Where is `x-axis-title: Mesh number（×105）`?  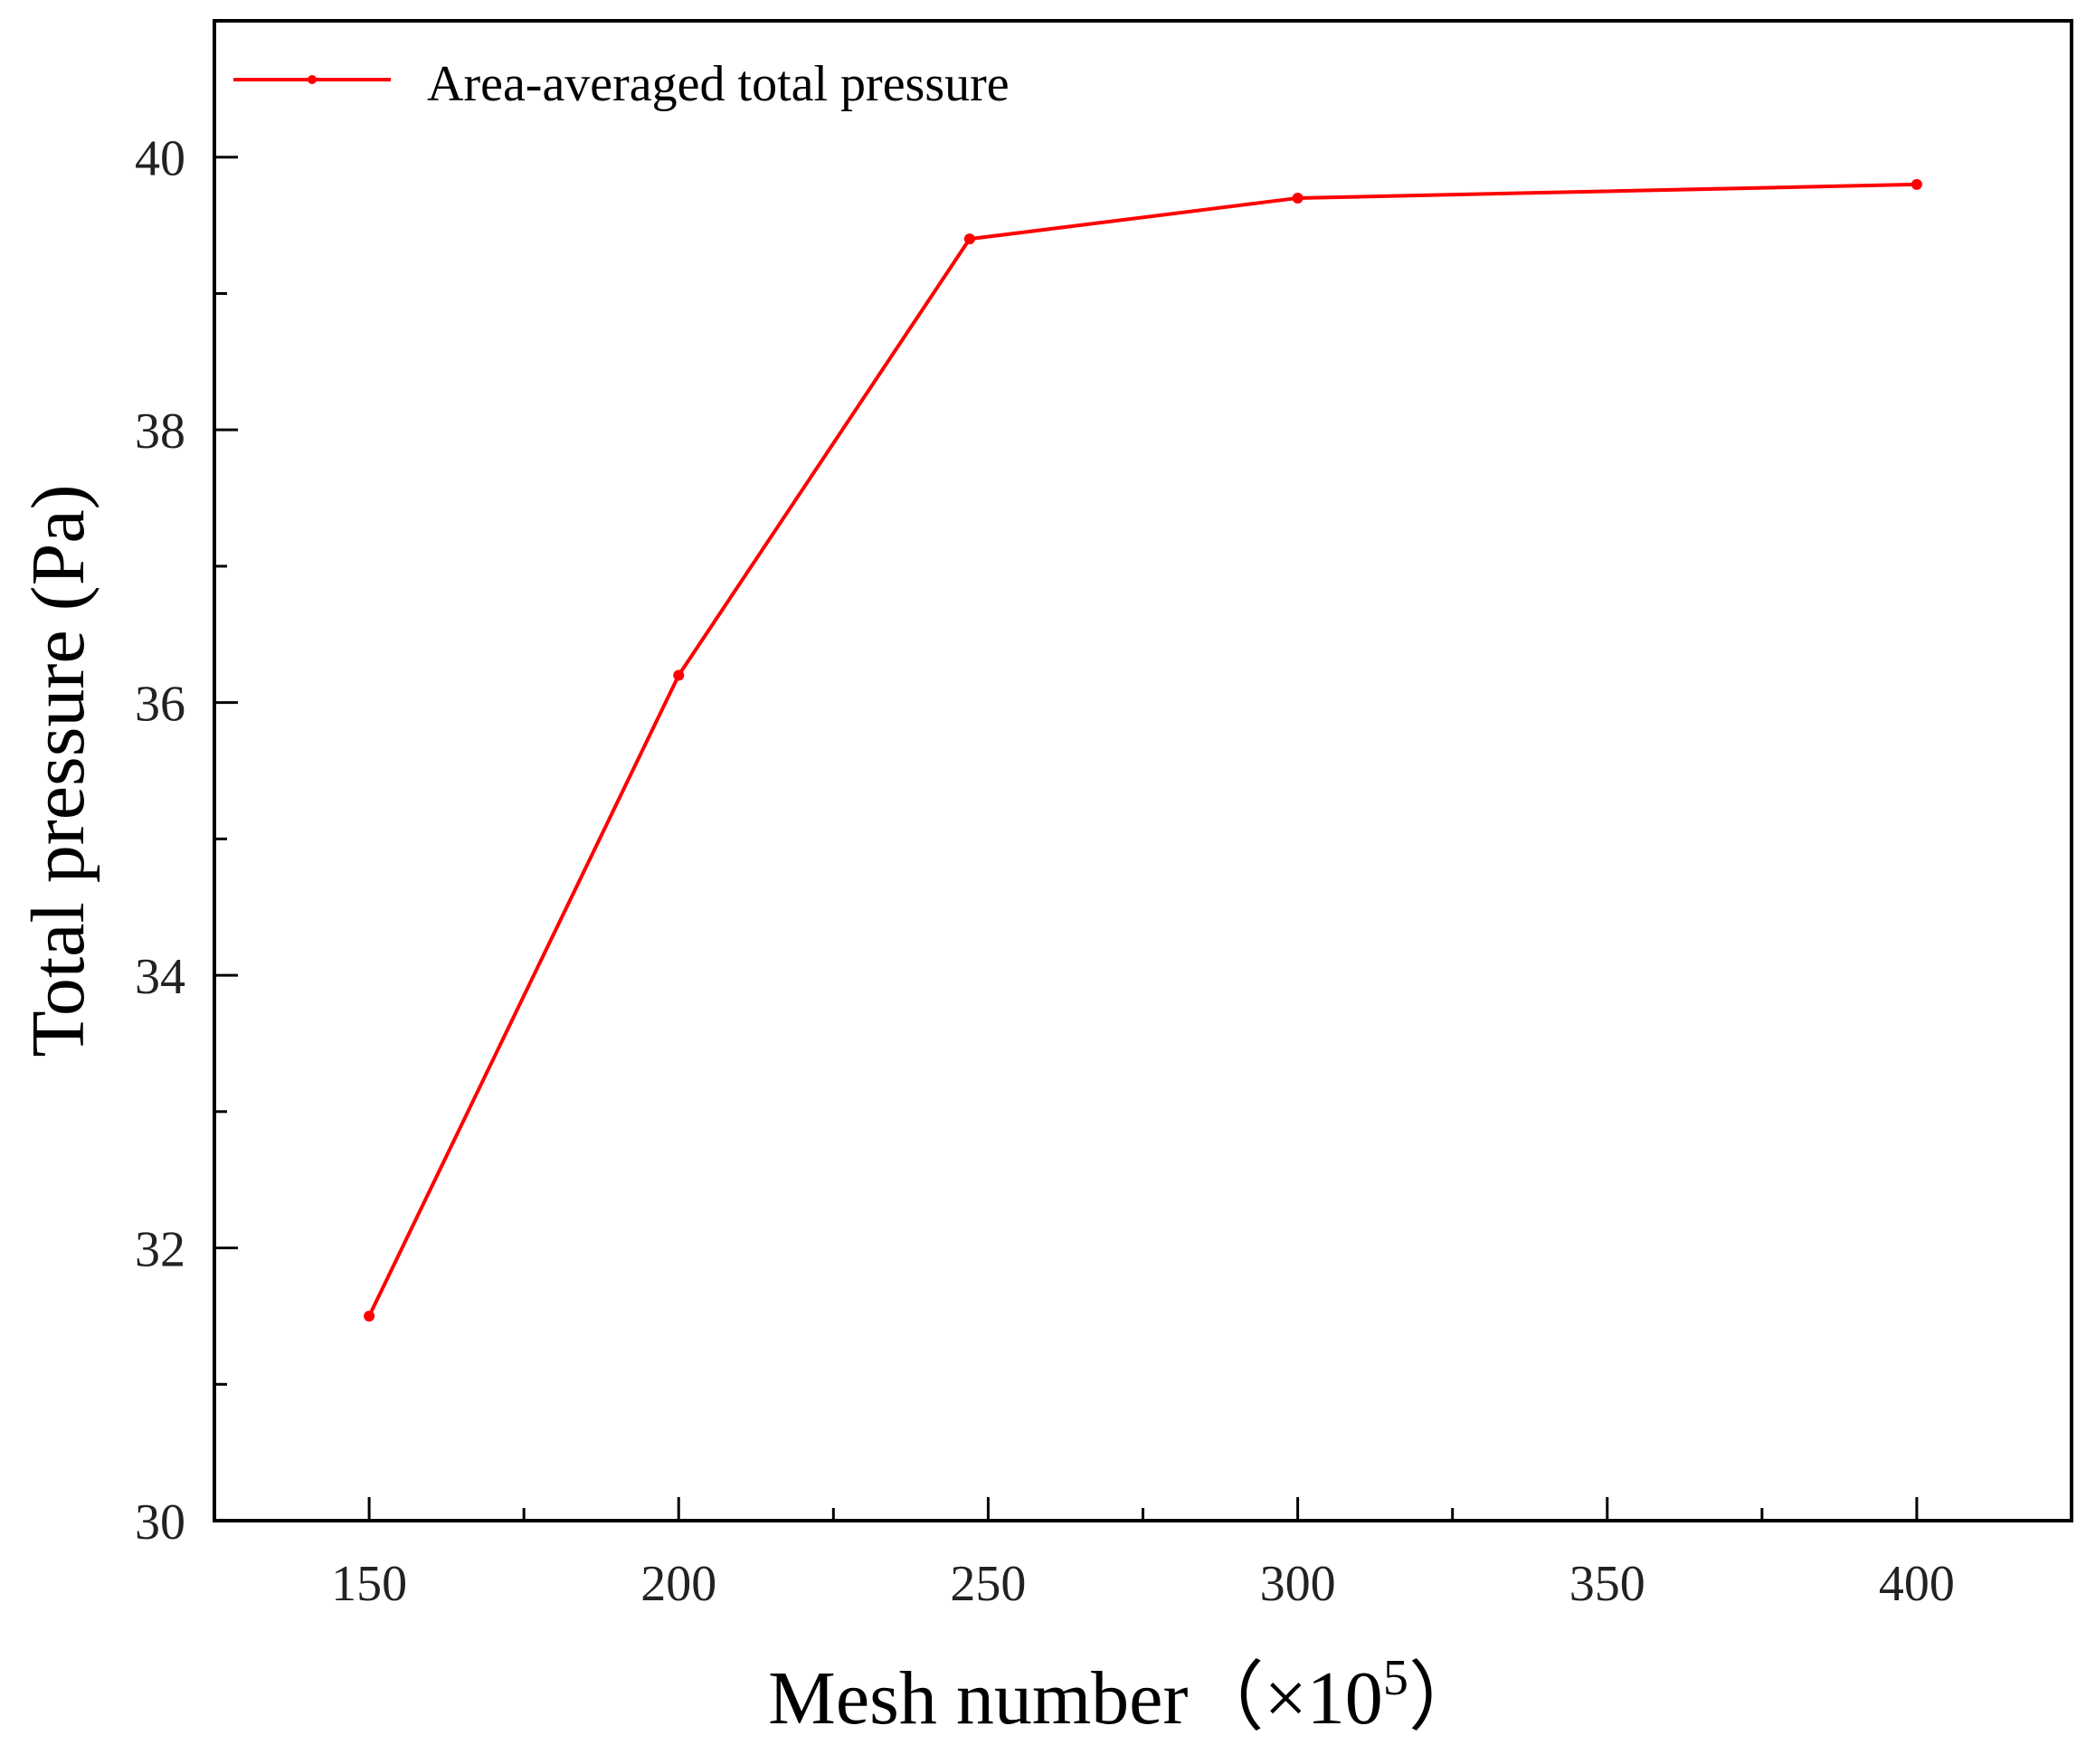
x-axis-title: Mesh number（×105） is located at coordinates (1126, 1695).